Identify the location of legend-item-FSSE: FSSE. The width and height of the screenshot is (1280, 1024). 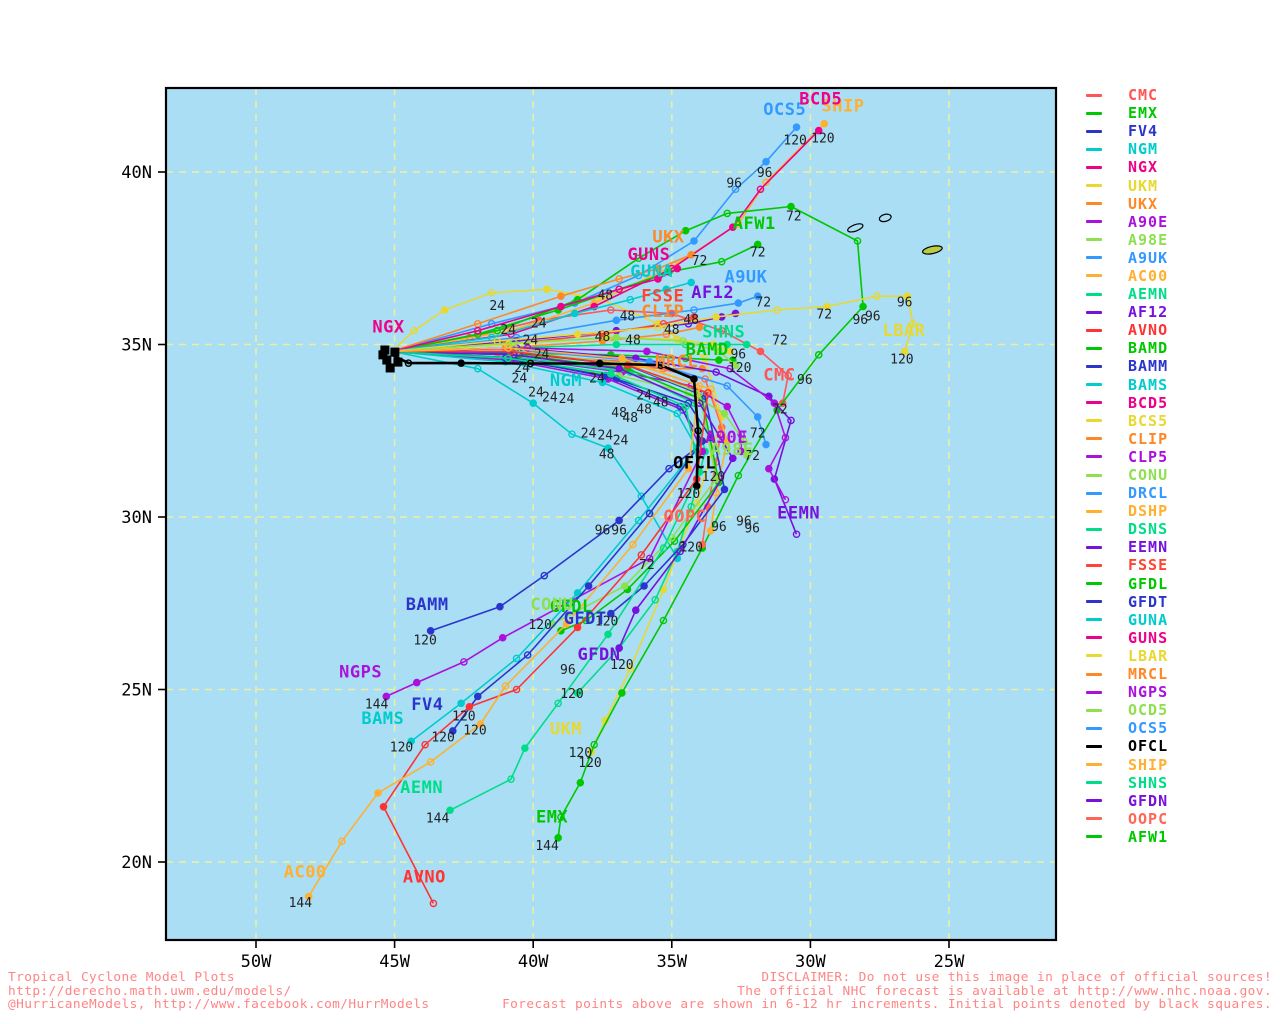
(1181, 565).